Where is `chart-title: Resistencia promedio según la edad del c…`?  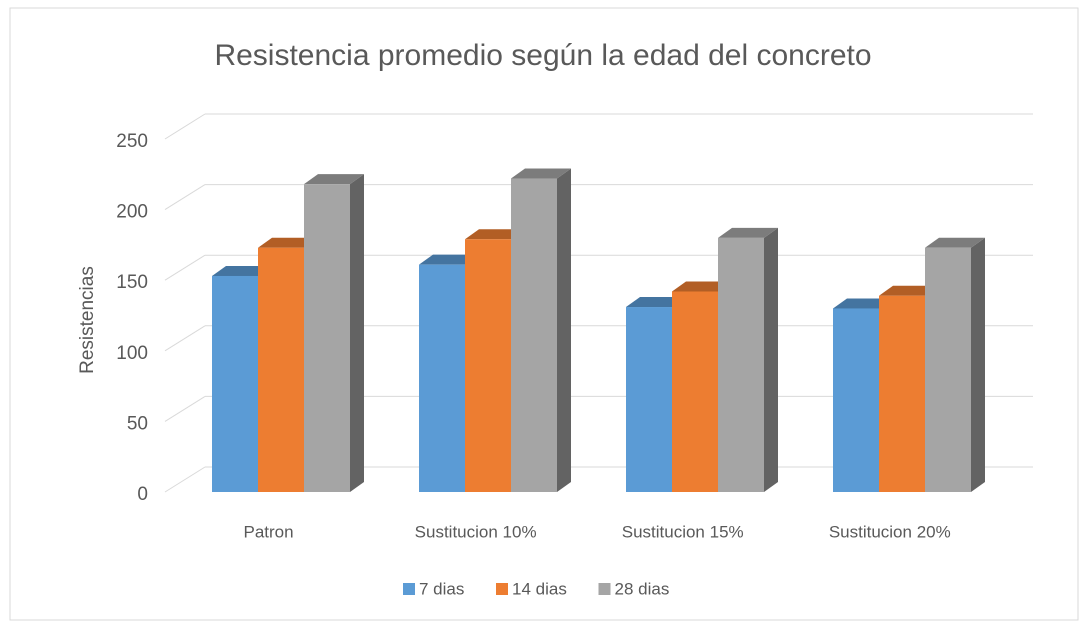 chart-title: Resistencia promedio según la edad del c… is located at coordinates (542, 55).